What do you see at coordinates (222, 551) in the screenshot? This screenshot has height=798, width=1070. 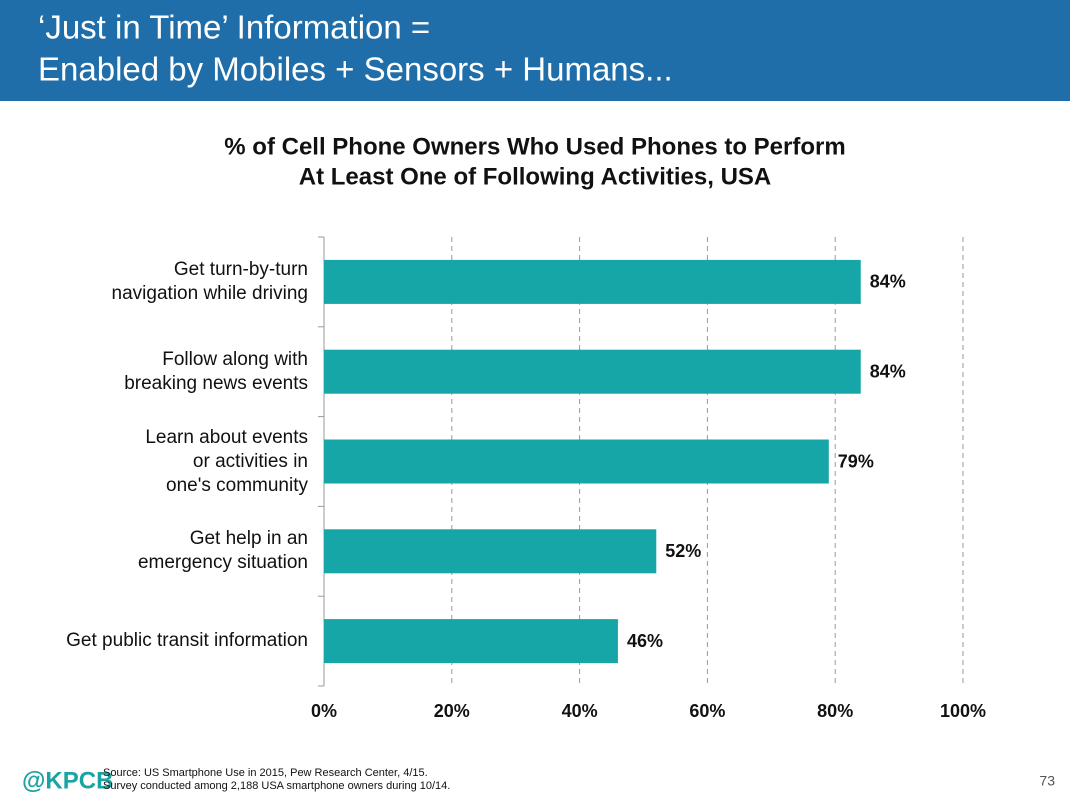 I see `category-label: Get help in an emergency situation` at bounding box center [222, 551].